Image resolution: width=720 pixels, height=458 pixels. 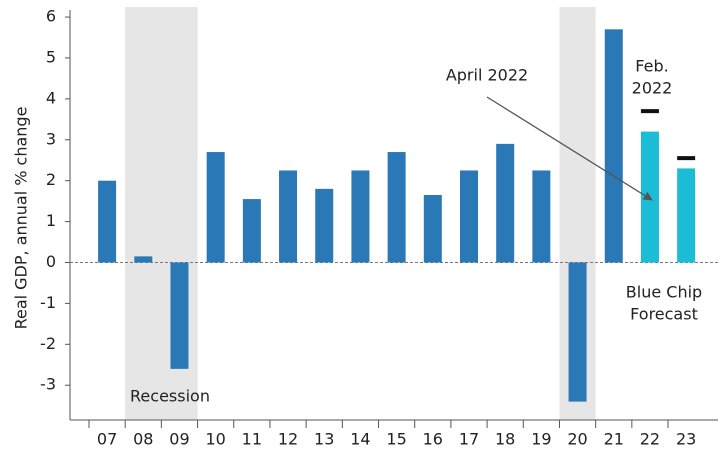 I want to click on y-tick-label: -1, so click(x=48, y=302).